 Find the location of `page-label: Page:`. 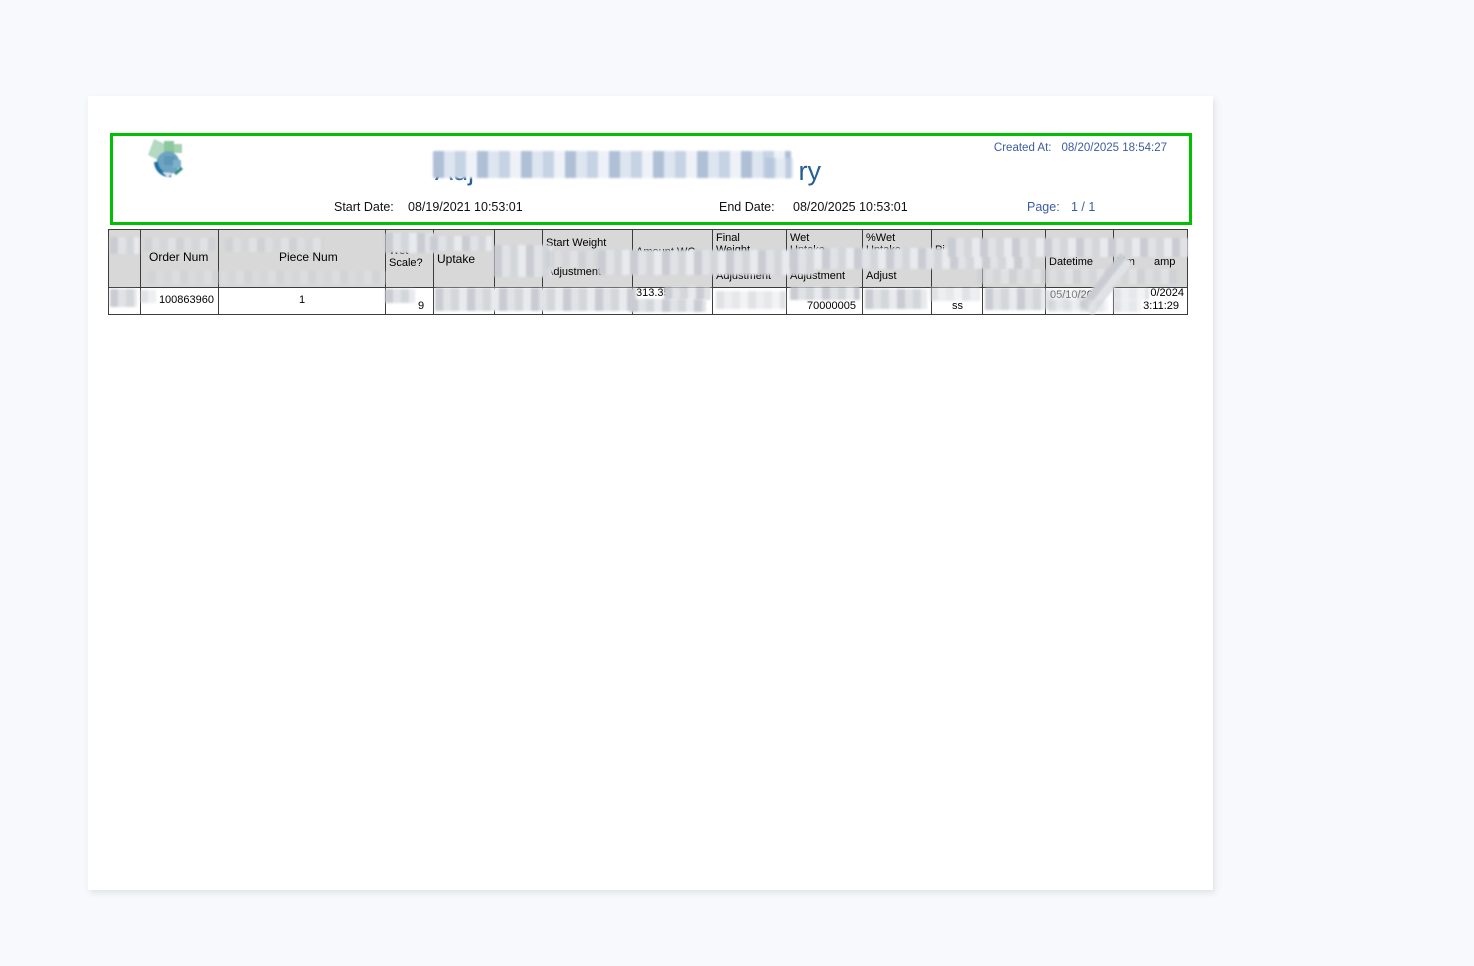

page-label: Page: is located at coordinates (1043, 207).